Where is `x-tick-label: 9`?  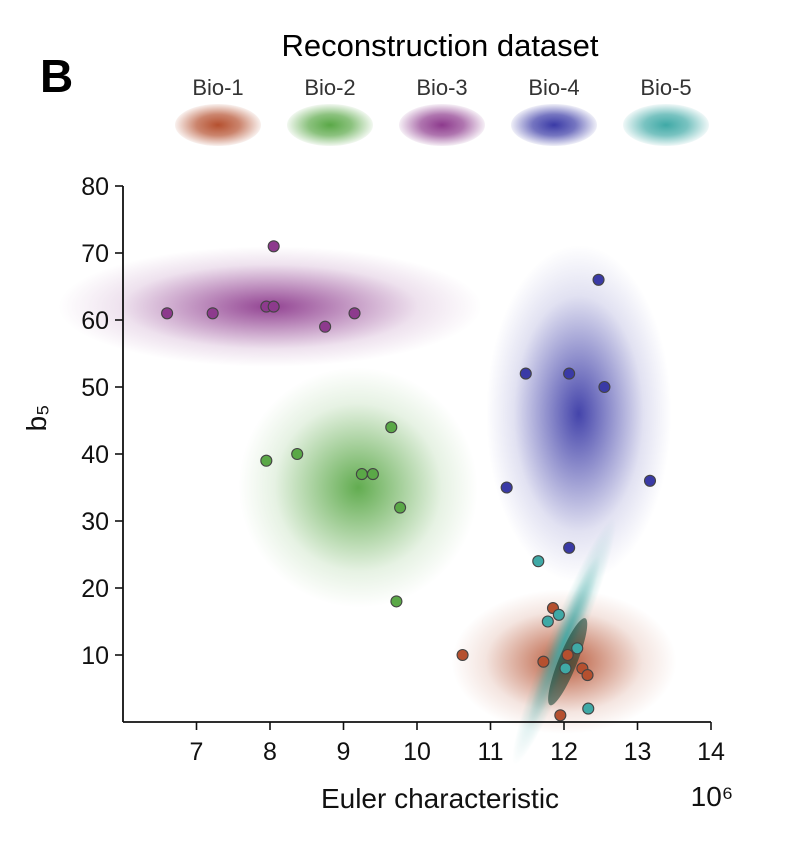 x-tick-label: 9 is located at coordinates (344, 752).